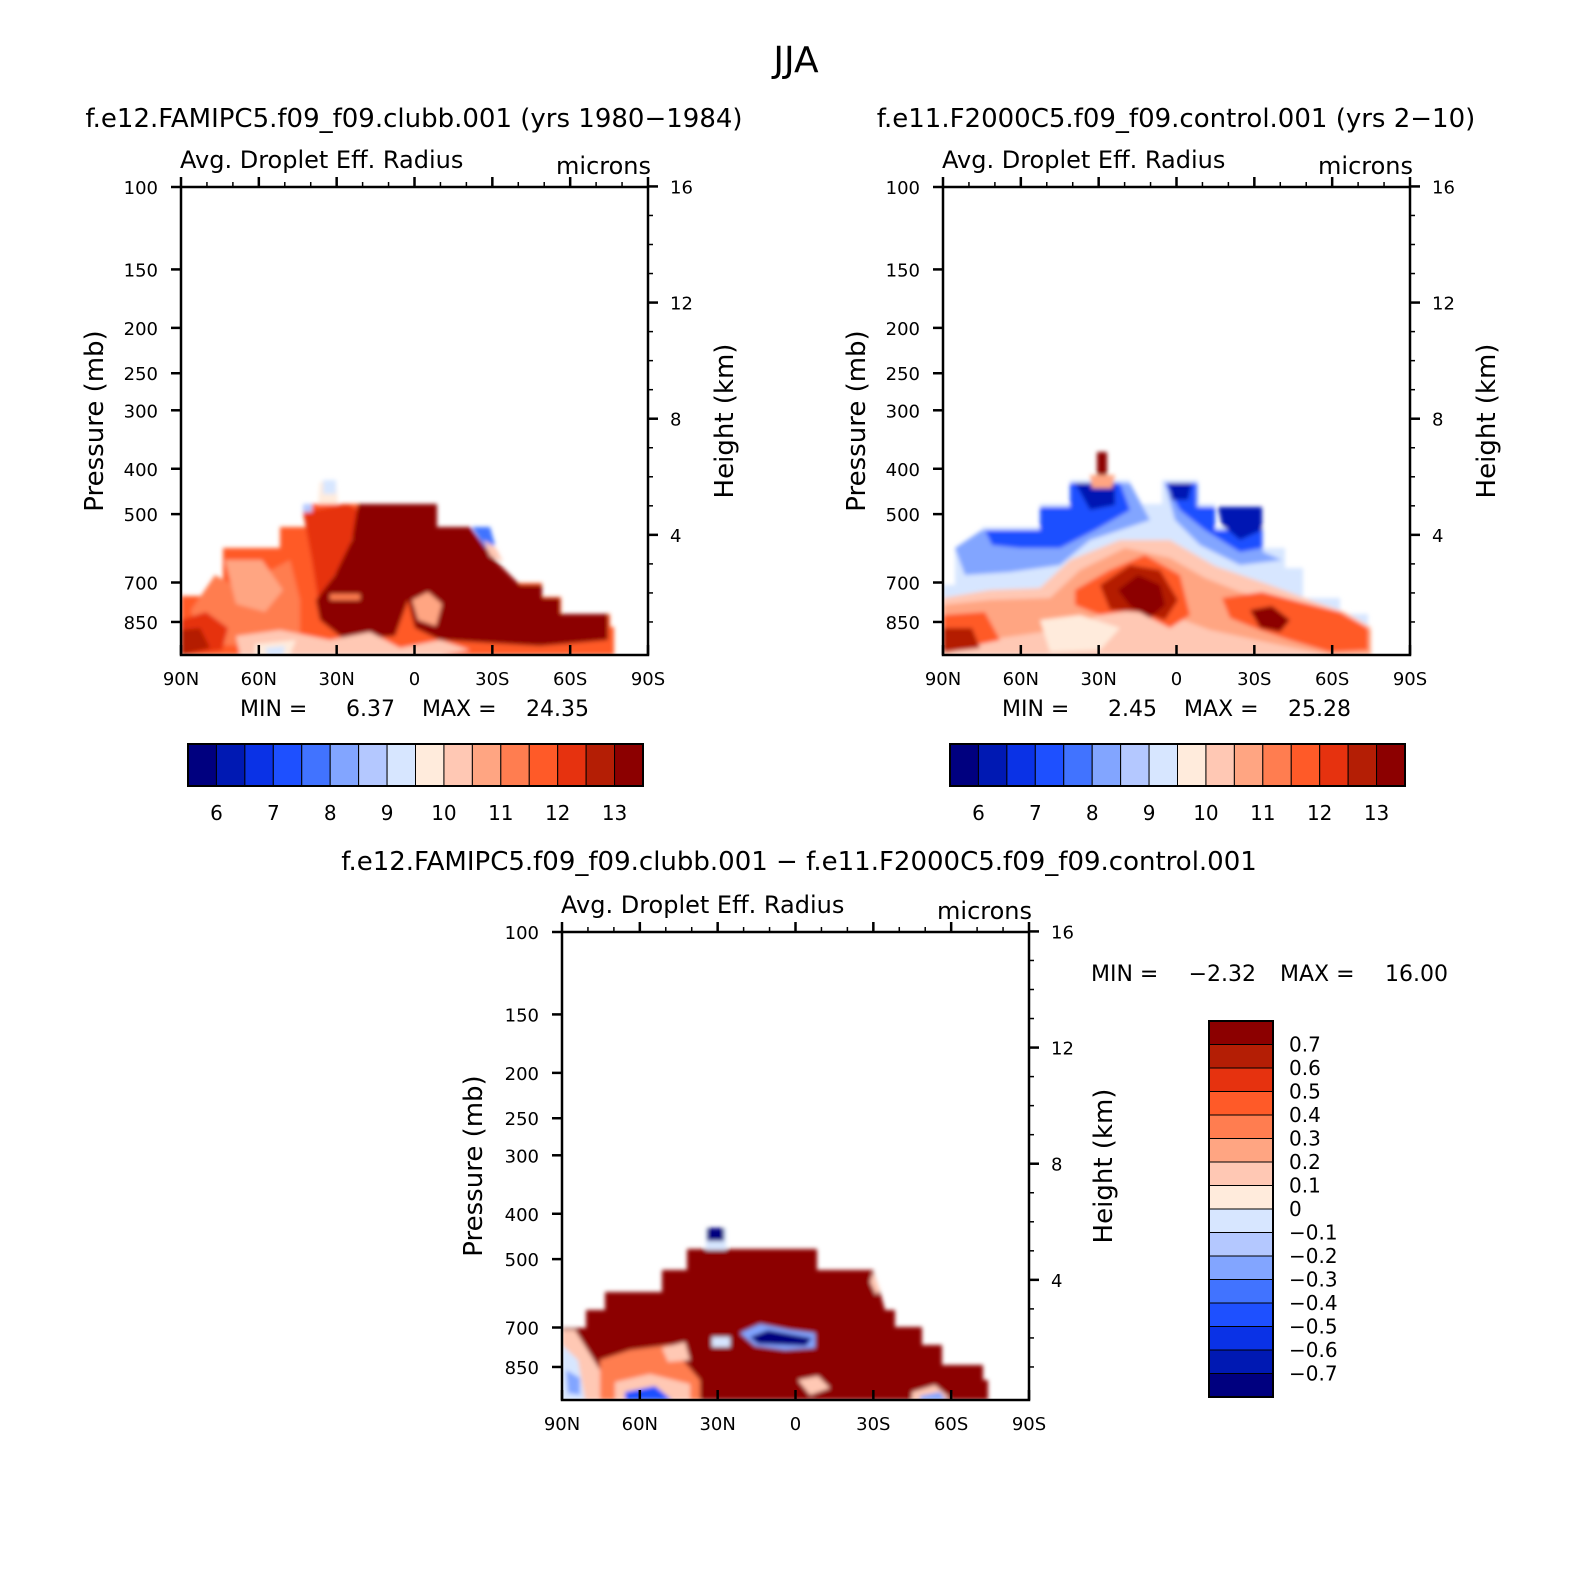 This screenshot has height=1583, width=1585. What do you see at coordinates (1313, 1303) in the screenshot?
I see `colorbar-tick-label: −0.4` at bounding box center [1313, 1303].